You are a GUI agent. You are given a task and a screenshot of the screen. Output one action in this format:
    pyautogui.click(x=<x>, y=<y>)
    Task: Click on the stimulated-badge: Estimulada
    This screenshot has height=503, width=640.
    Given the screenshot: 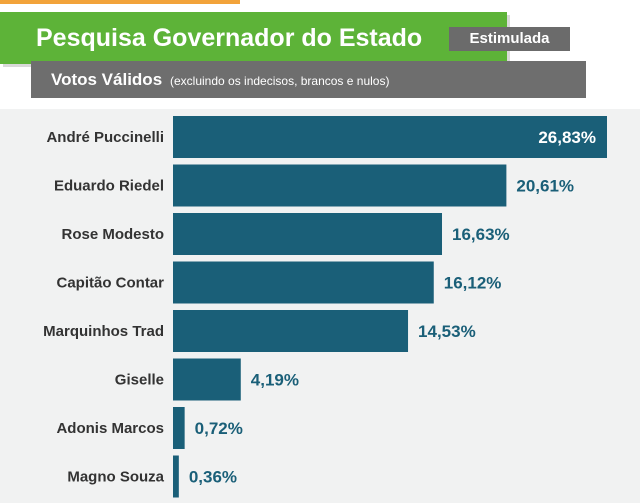 What is the action you would take?
    pyautogui.click(x=509, y=39)
    